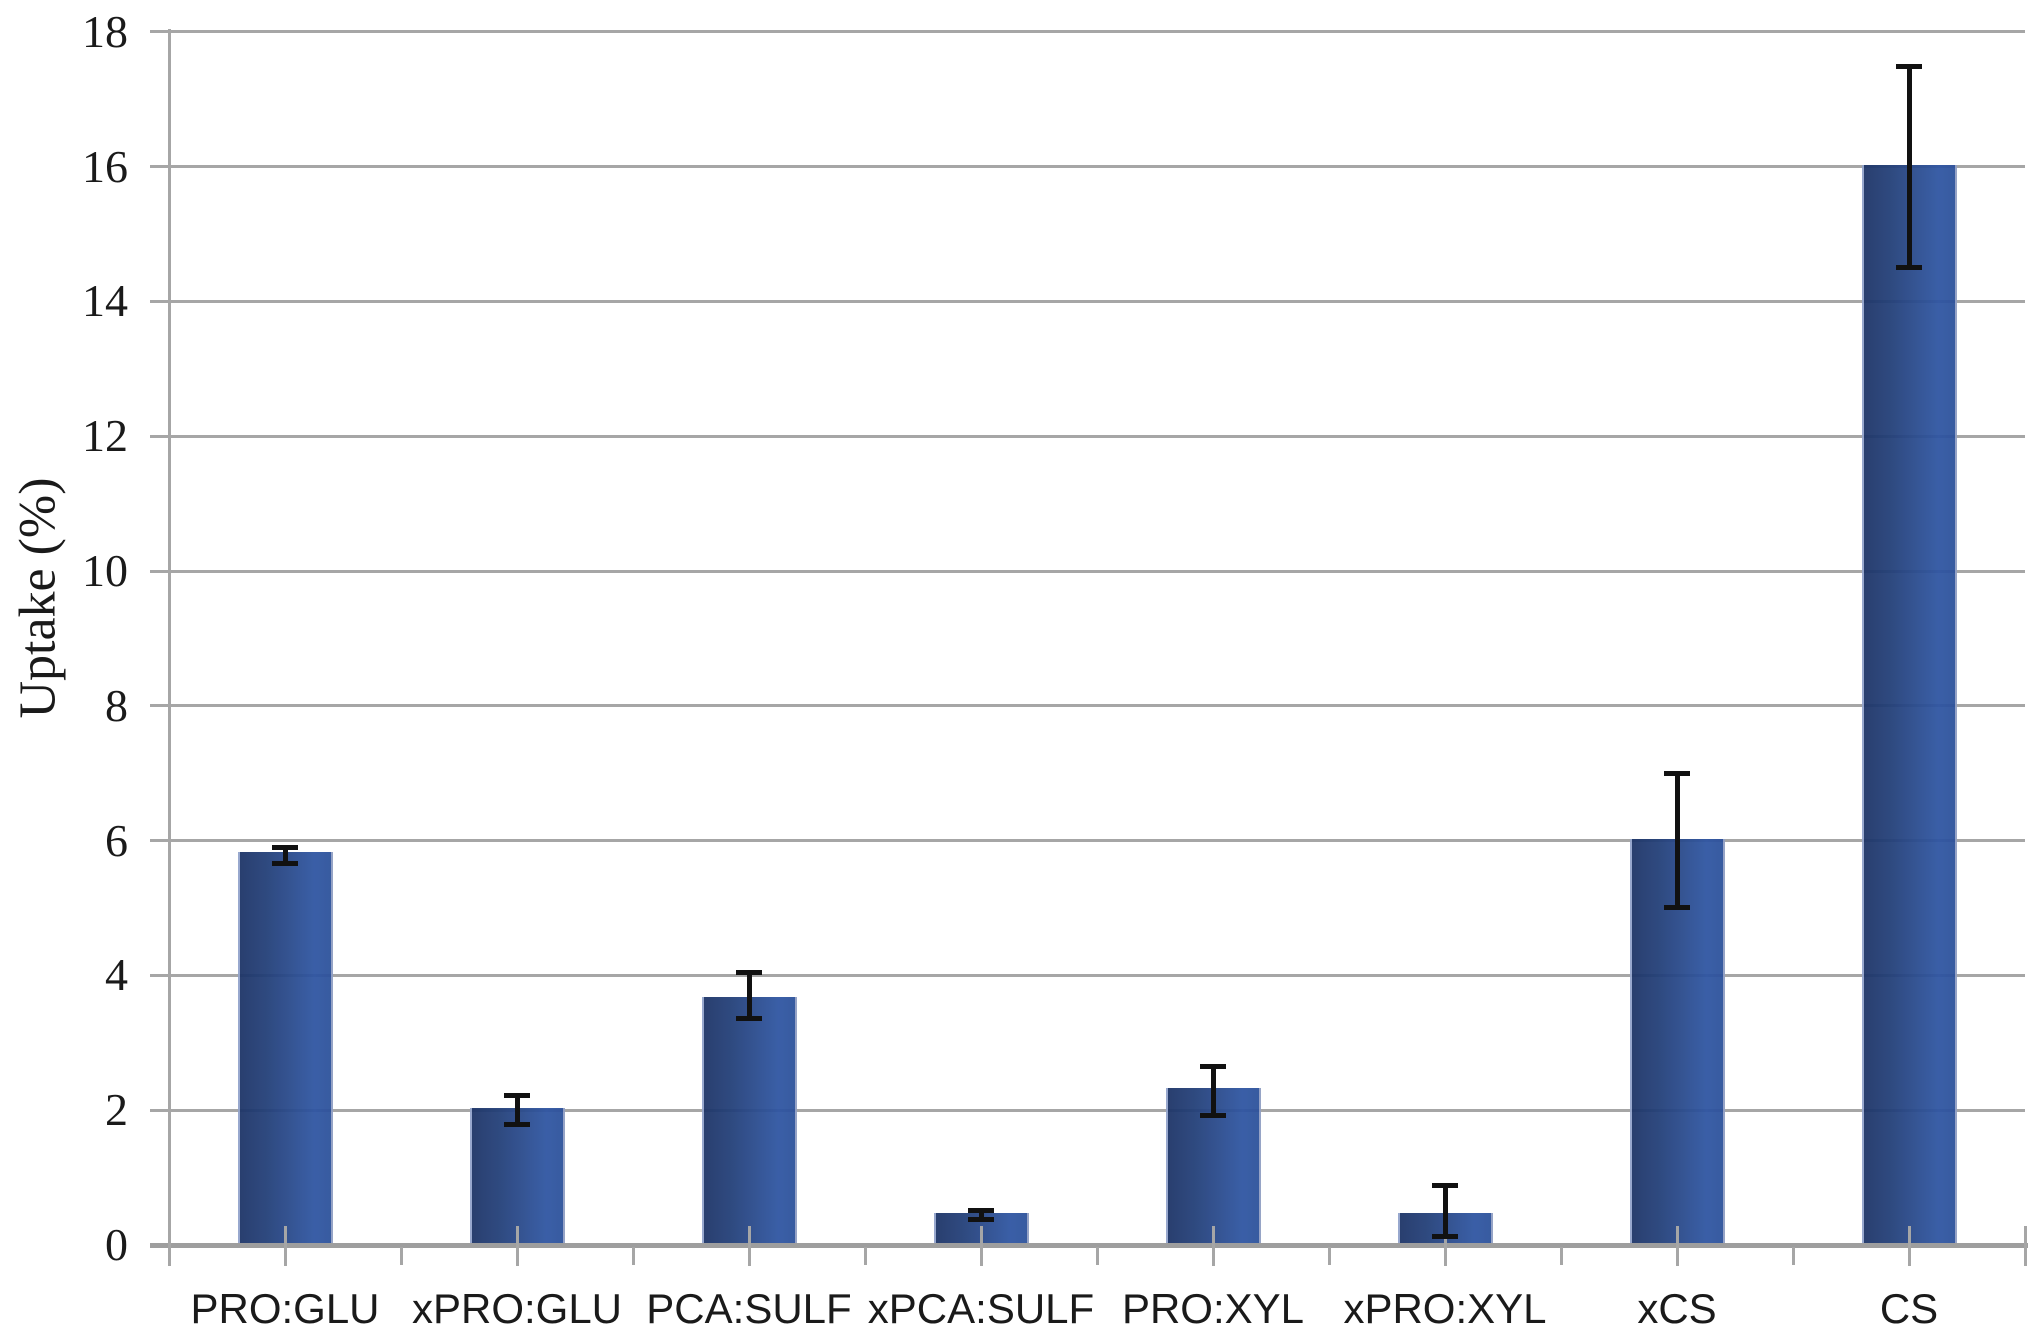 This screenshot has height=1341, width=2042. Describe the element at coordinates (1445, 1308) in the screenshot. I see `x-tick-label: xPRO:XYL` at that location.